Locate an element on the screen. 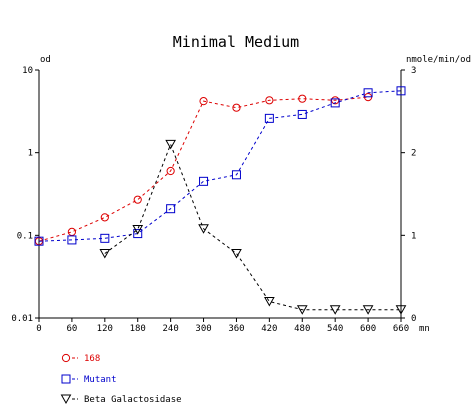  x-tick-label: 660 is located at coordinates (401, 329).